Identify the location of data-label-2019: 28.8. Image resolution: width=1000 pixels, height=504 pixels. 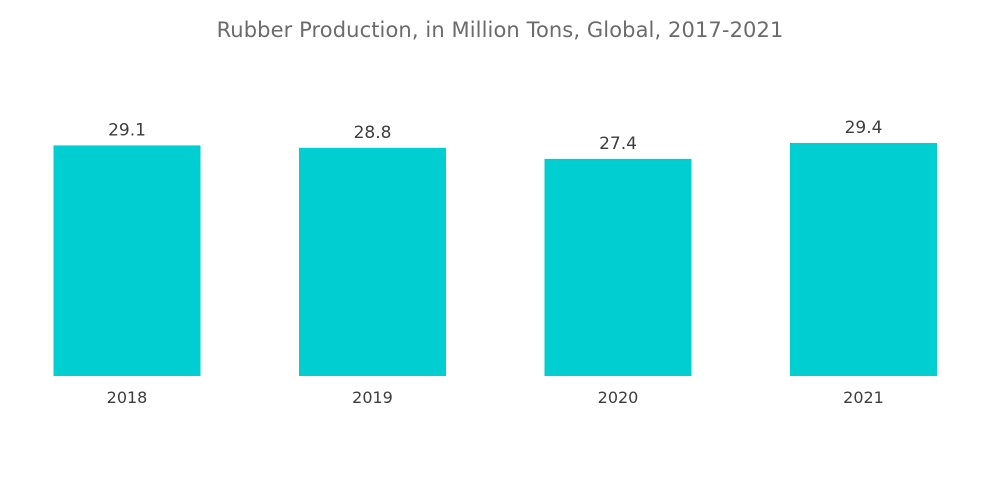
(373, 133).